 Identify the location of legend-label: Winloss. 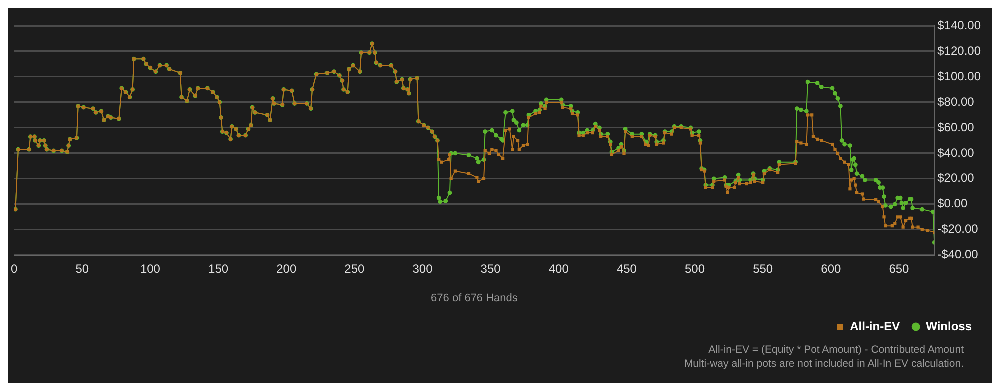
(949, 326).